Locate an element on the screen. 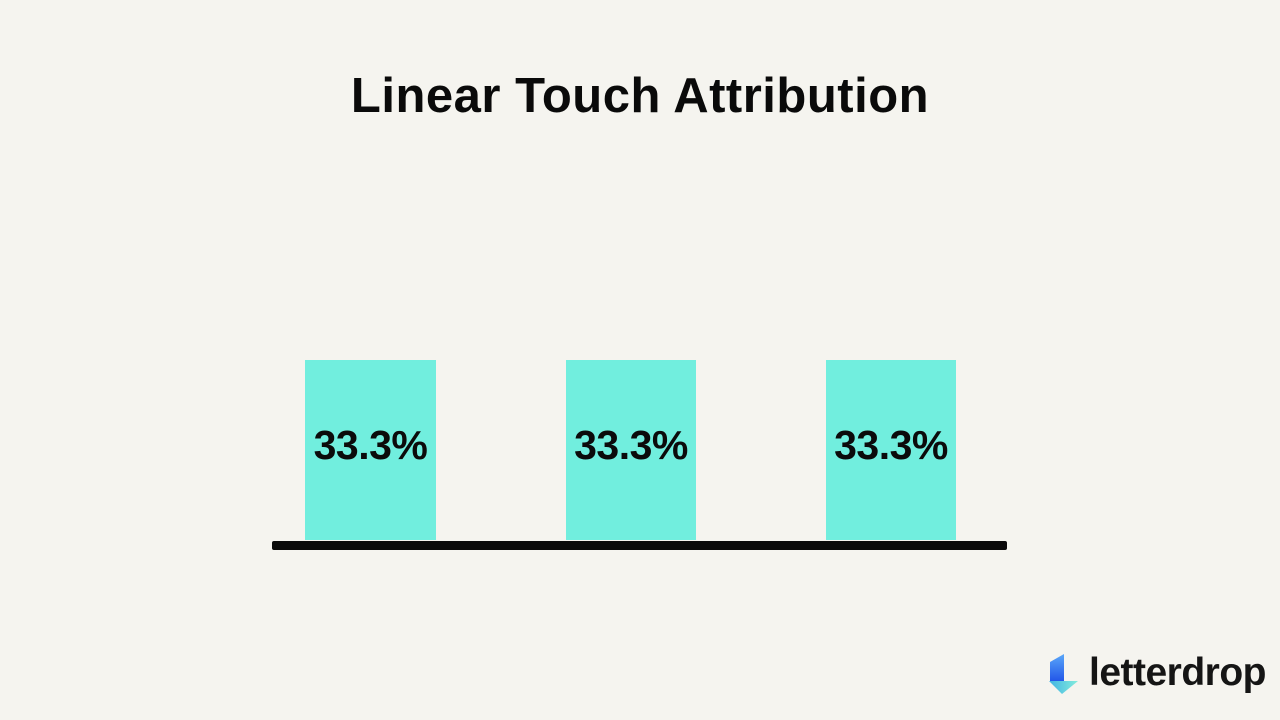 This screenshot has width=1280, height=720. letterdrop-drop-icon is located at coordinates (1063, 674).